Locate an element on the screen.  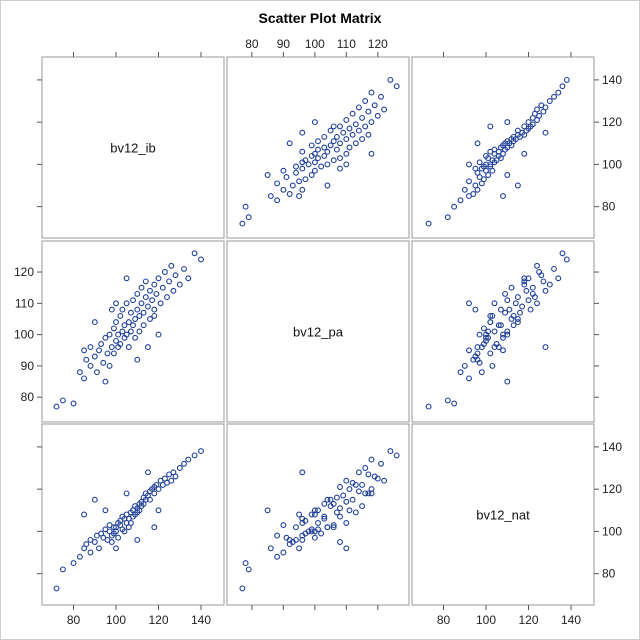
y-tick-label-left-bv12_pa-110: 110 is located at coordinates (24, 303).